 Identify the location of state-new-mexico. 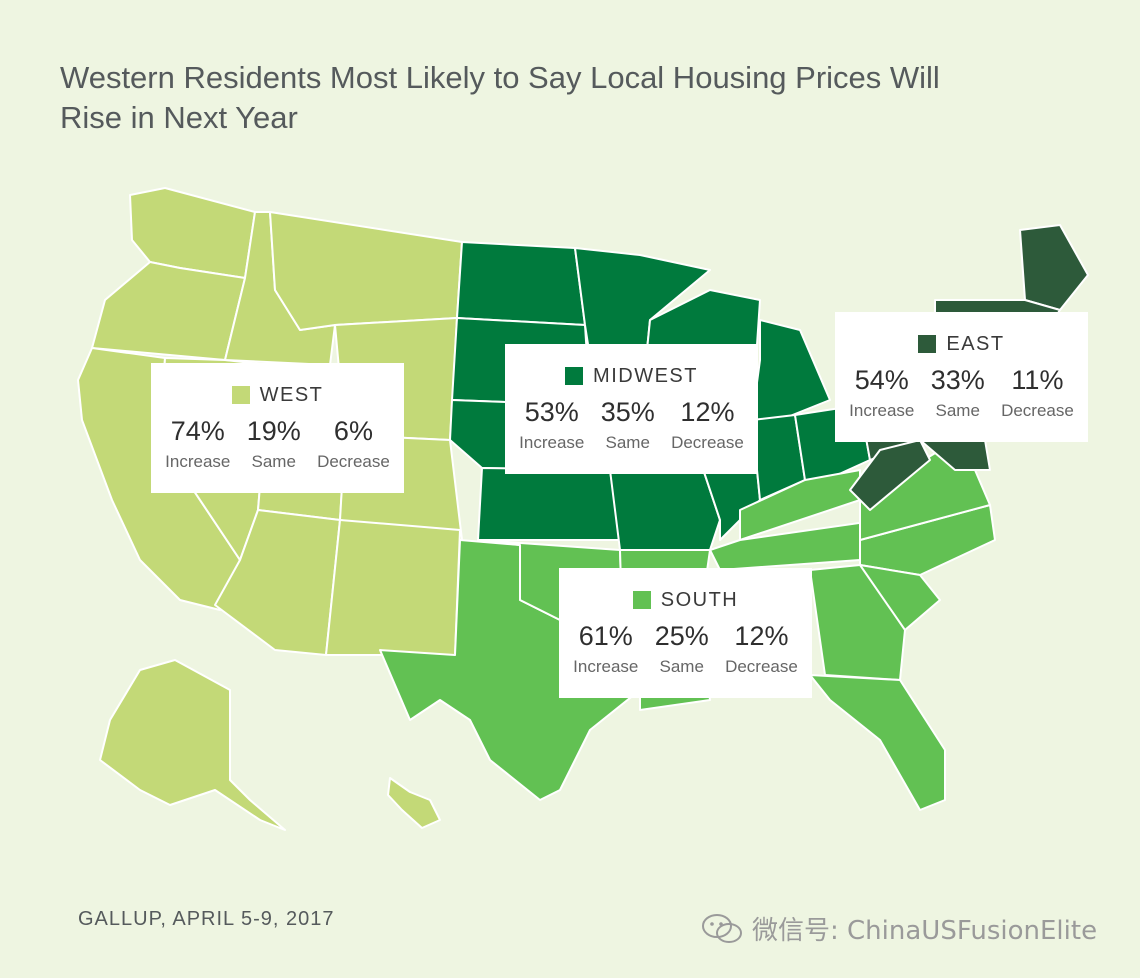
(393, 587).